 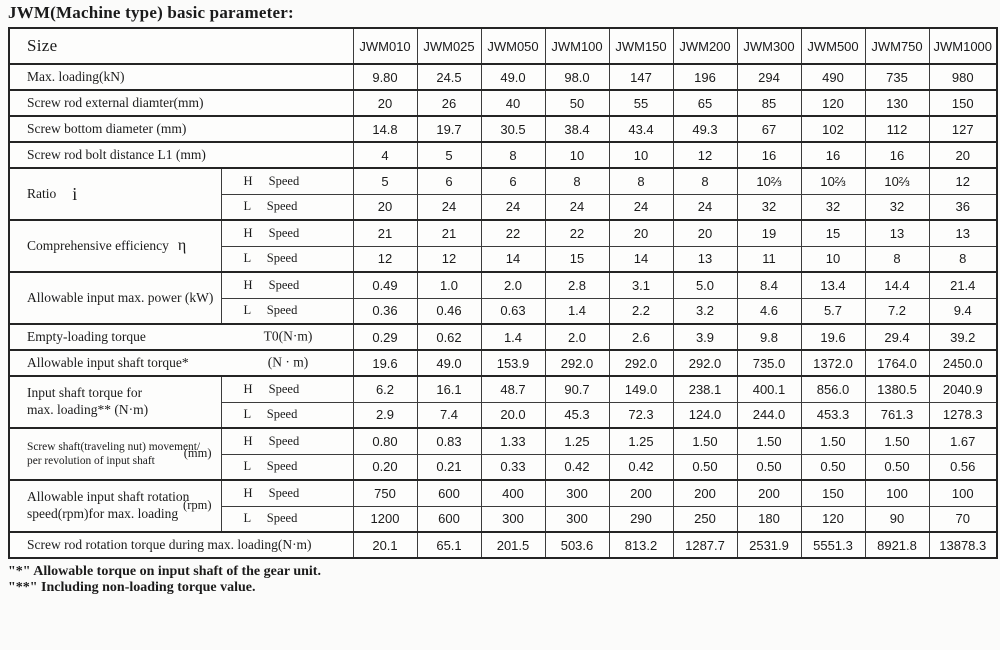 I want to click on value-cell: 9.4, so click(x=963, y=311).